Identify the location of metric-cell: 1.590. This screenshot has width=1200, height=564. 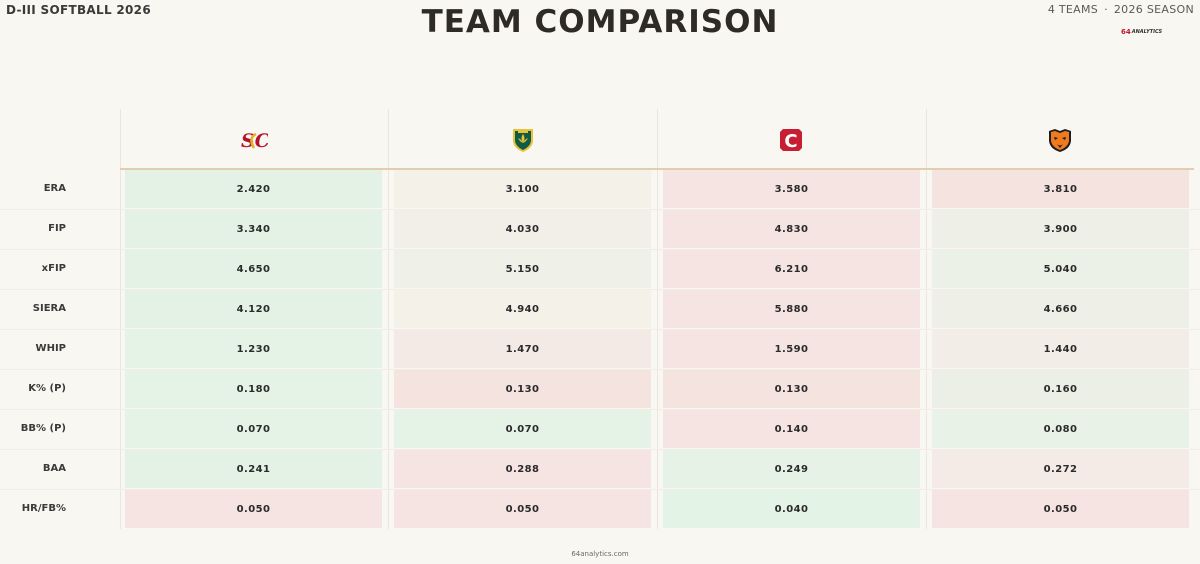
(791, 349).